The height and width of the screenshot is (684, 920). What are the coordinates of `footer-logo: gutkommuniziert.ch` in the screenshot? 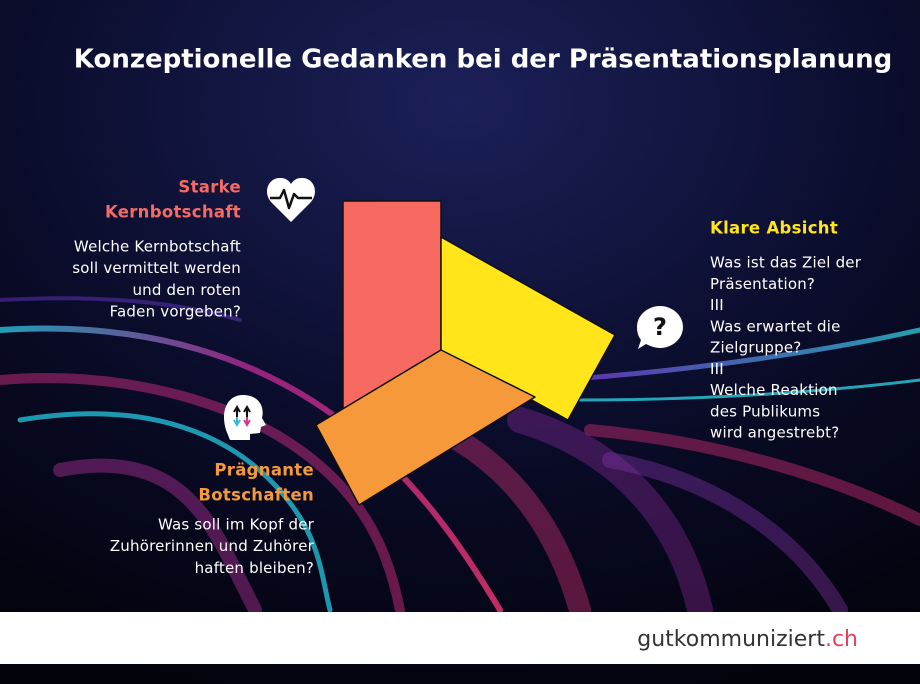 It's located at (747, 639).